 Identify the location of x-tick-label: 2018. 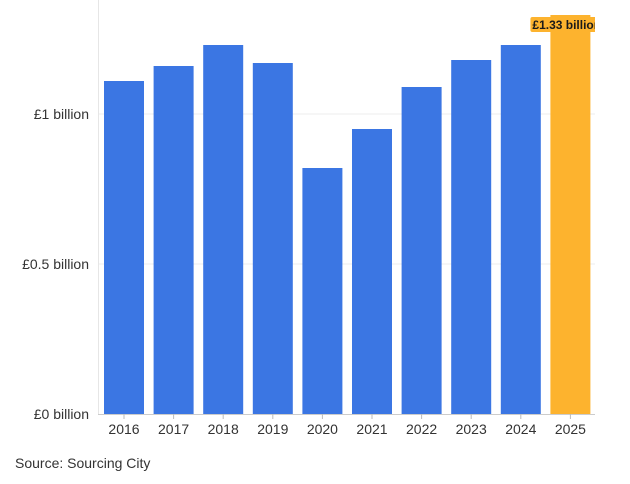
(223, 429).